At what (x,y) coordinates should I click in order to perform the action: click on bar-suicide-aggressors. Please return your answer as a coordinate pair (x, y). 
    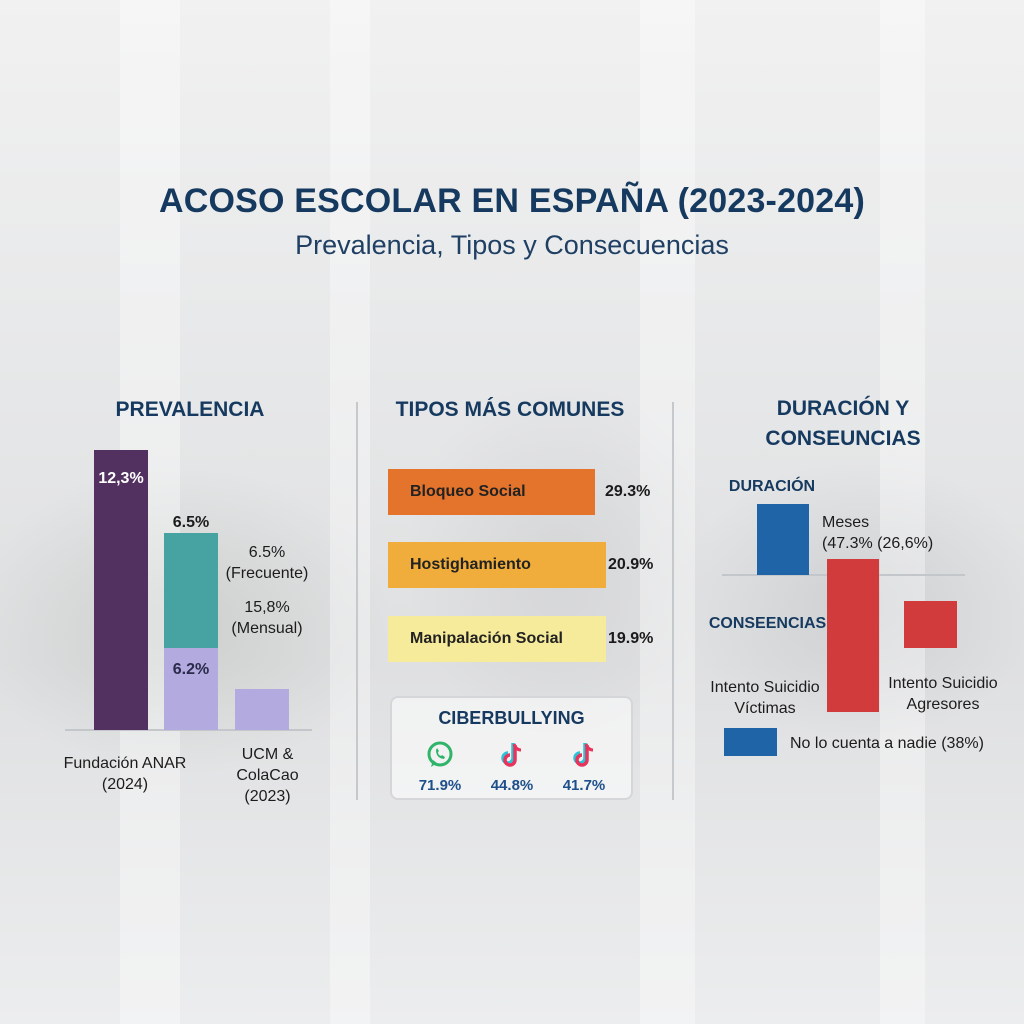
    Looking at the image, I should click on (930, 624).